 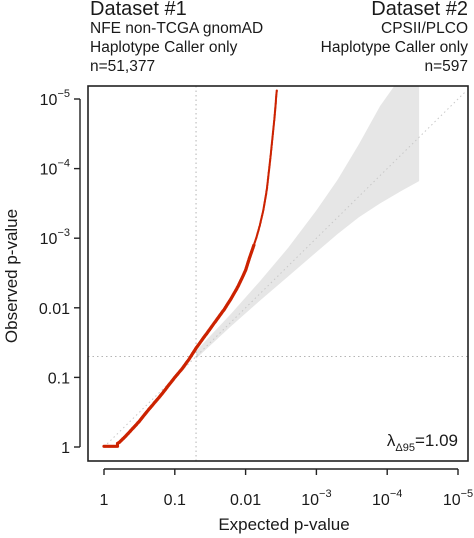 I want to click on y-axis-label: Observed p-value, so click(x=11, y=276).